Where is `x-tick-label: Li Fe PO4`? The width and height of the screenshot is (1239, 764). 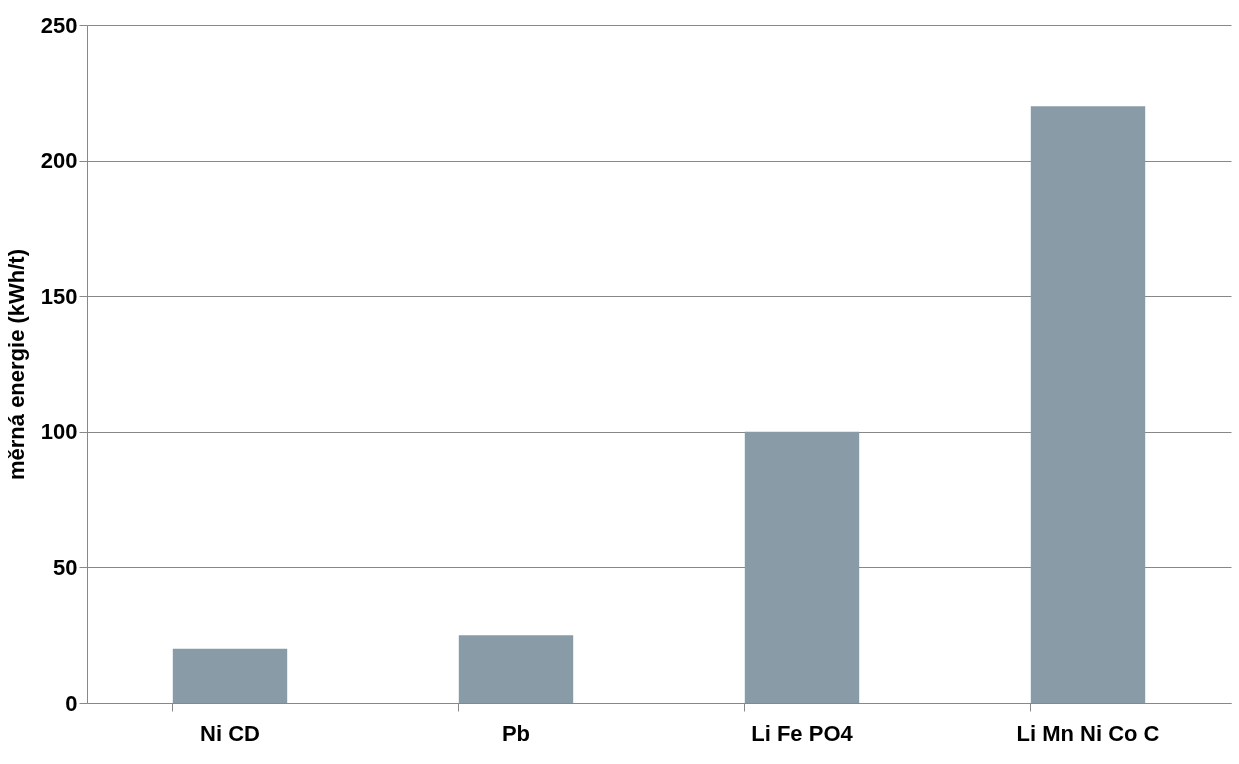 x-tick-label: Li Fe PO4 is located at coordinates (802, 733).